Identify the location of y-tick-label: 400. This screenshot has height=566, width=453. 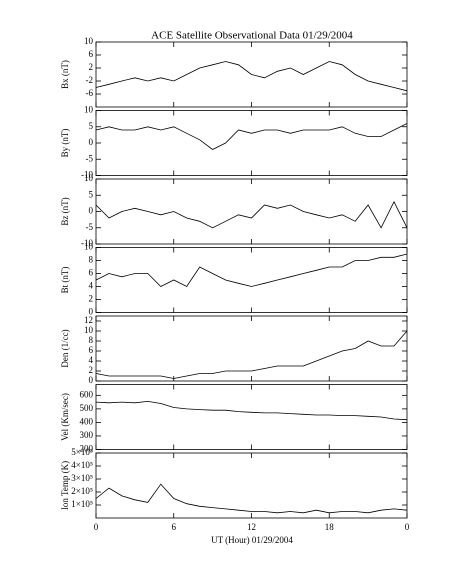
(87, 421).